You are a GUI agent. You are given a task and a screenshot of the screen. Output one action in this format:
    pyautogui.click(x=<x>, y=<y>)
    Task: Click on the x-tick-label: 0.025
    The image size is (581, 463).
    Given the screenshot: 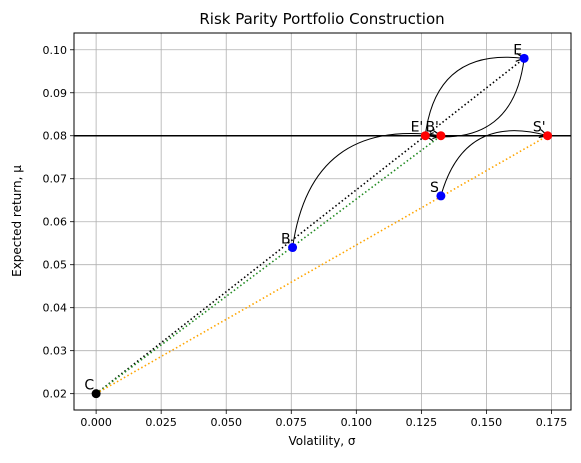 What is the action you would take?
    pyautogui.click(x=161, y=422)
    